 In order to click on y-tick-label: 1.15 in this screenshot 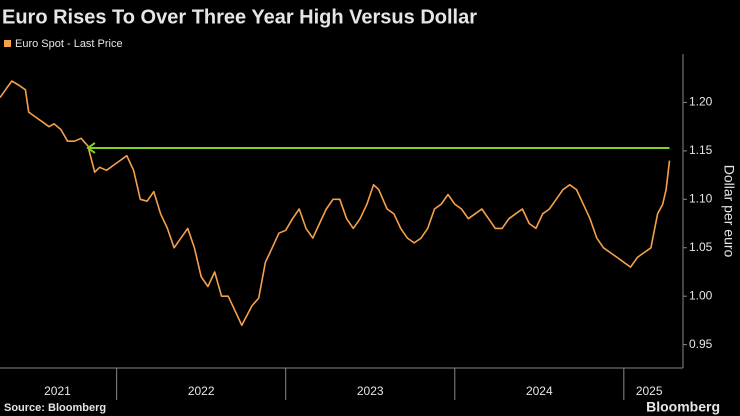, I will do `click(701, 150)`.